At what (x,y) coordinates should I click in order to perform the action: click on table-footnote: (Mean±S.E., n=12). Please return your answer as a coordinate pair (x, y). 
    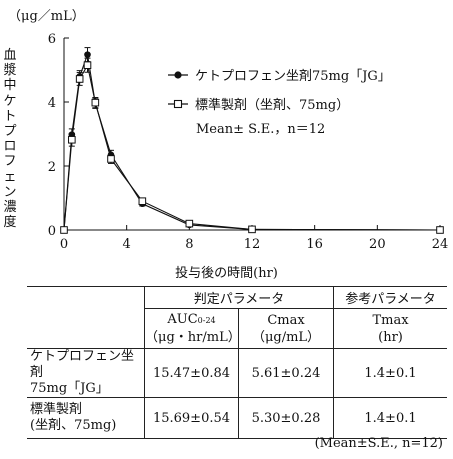
    Looking at the image, I should click on (378, 443).